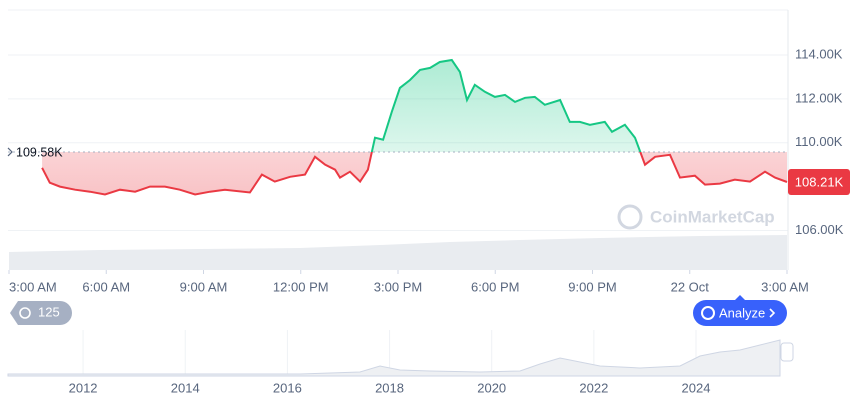 The width and height of the screenshot is (860, 401). What do you see at coordinates (398, 286) in the screenshot?
I see `x-tick-label: 3:00 PM` at bounding box center [398, 286].